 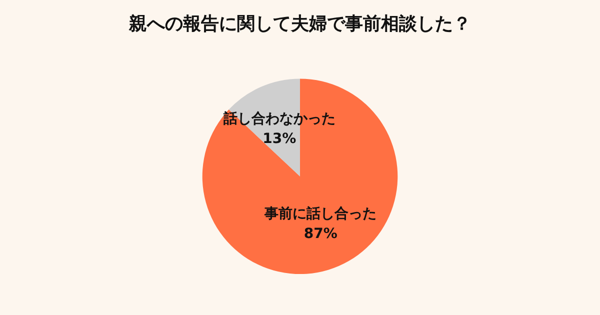 What do you see at coordinates (279, 138) in the screenshot?
I see `data-label: 13%` at bounding box center [279, 138].